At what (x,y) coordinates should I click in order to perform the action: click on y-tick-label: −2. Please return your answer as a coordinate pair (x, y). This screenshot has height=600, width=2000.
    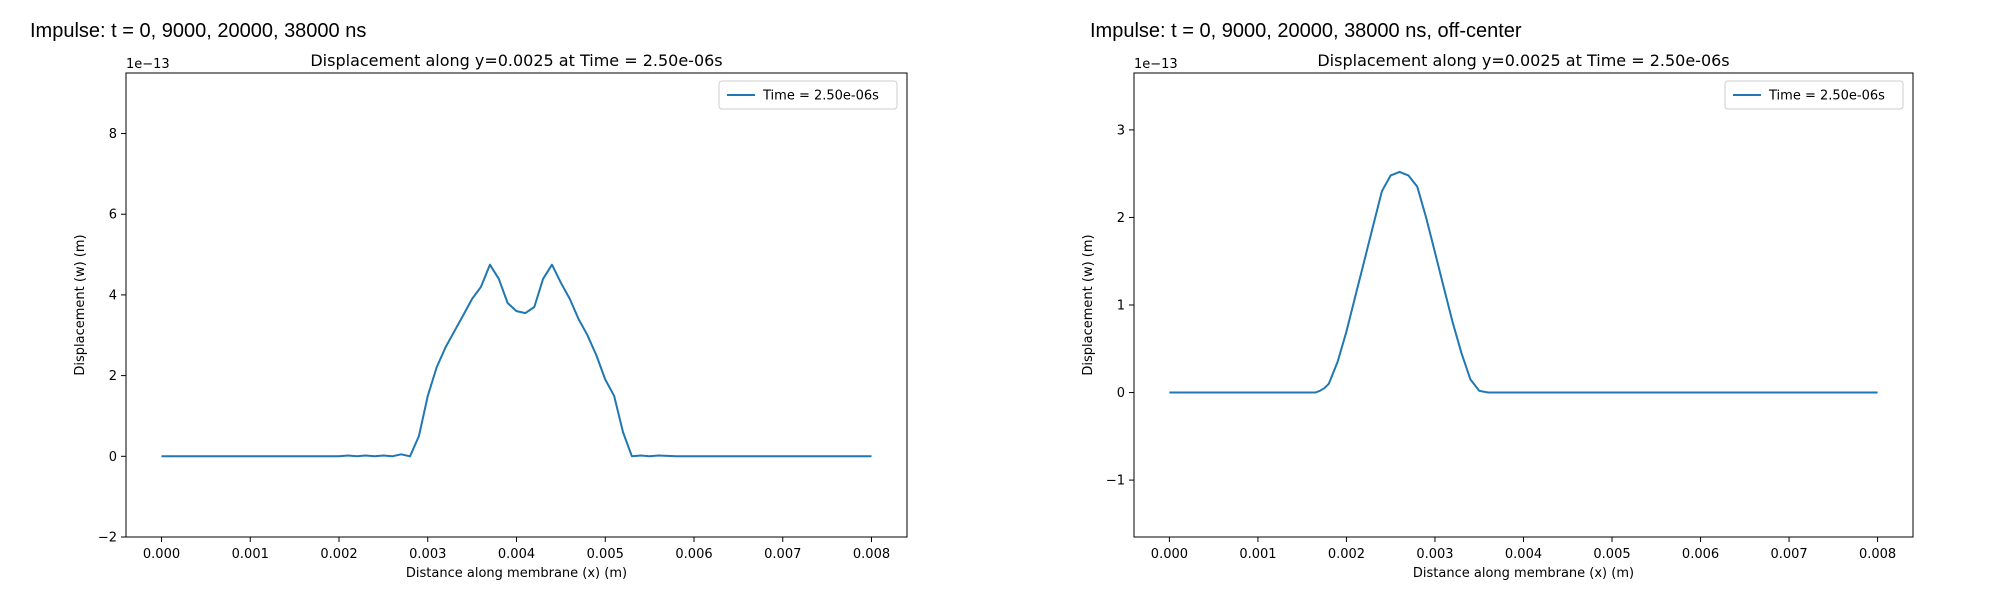
    Looking at the image, I should click on (107, 538).